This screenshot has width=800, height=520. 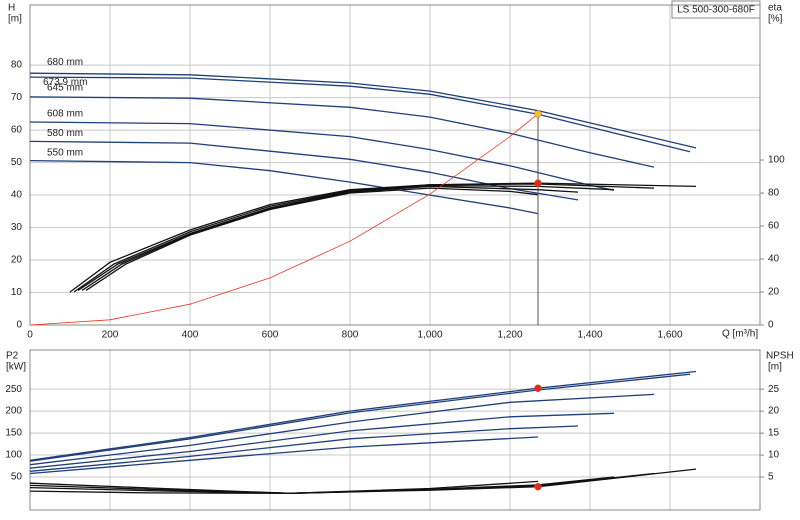 I want to click on y2-unit: [%], so click(x=775, y=19).